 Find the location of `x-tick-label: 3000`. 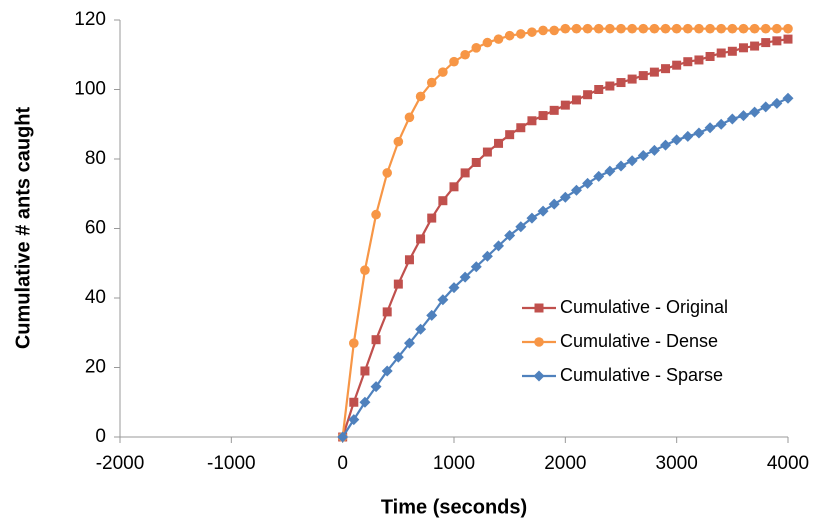

x-tick-label: 3000 is located at coordinates (677, 463).